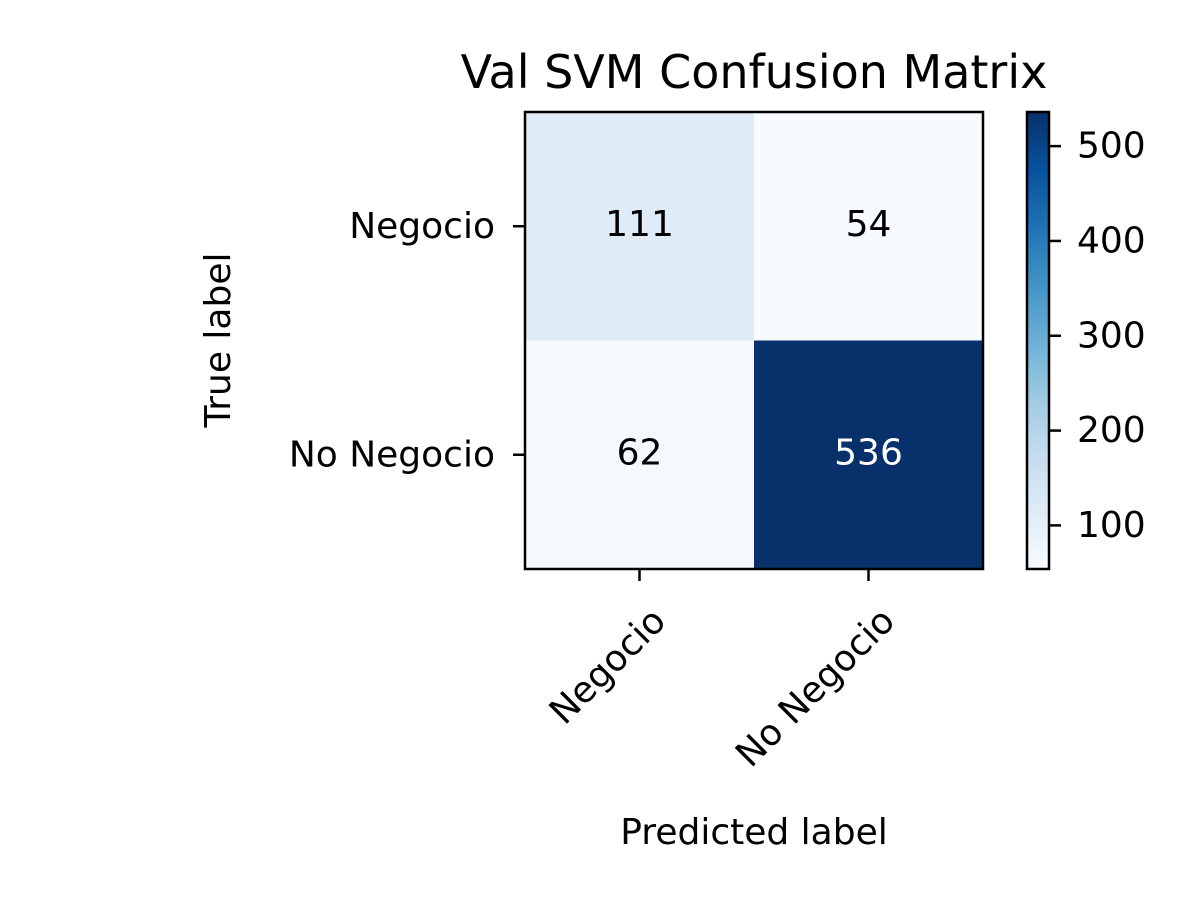 The width and height of the screenshot is (1200, 905). Describe the element at coordinates (1111, 430) in the screenshot. I see `colorbar-tick-label: 200` at that location.